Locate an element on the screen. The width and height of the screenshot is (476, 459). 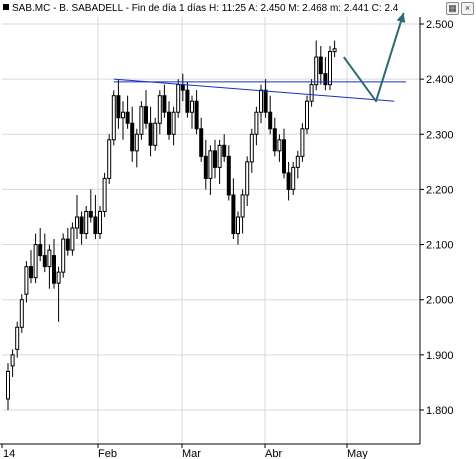
x-tick-label: Abr is located at coordinates (273, 453).